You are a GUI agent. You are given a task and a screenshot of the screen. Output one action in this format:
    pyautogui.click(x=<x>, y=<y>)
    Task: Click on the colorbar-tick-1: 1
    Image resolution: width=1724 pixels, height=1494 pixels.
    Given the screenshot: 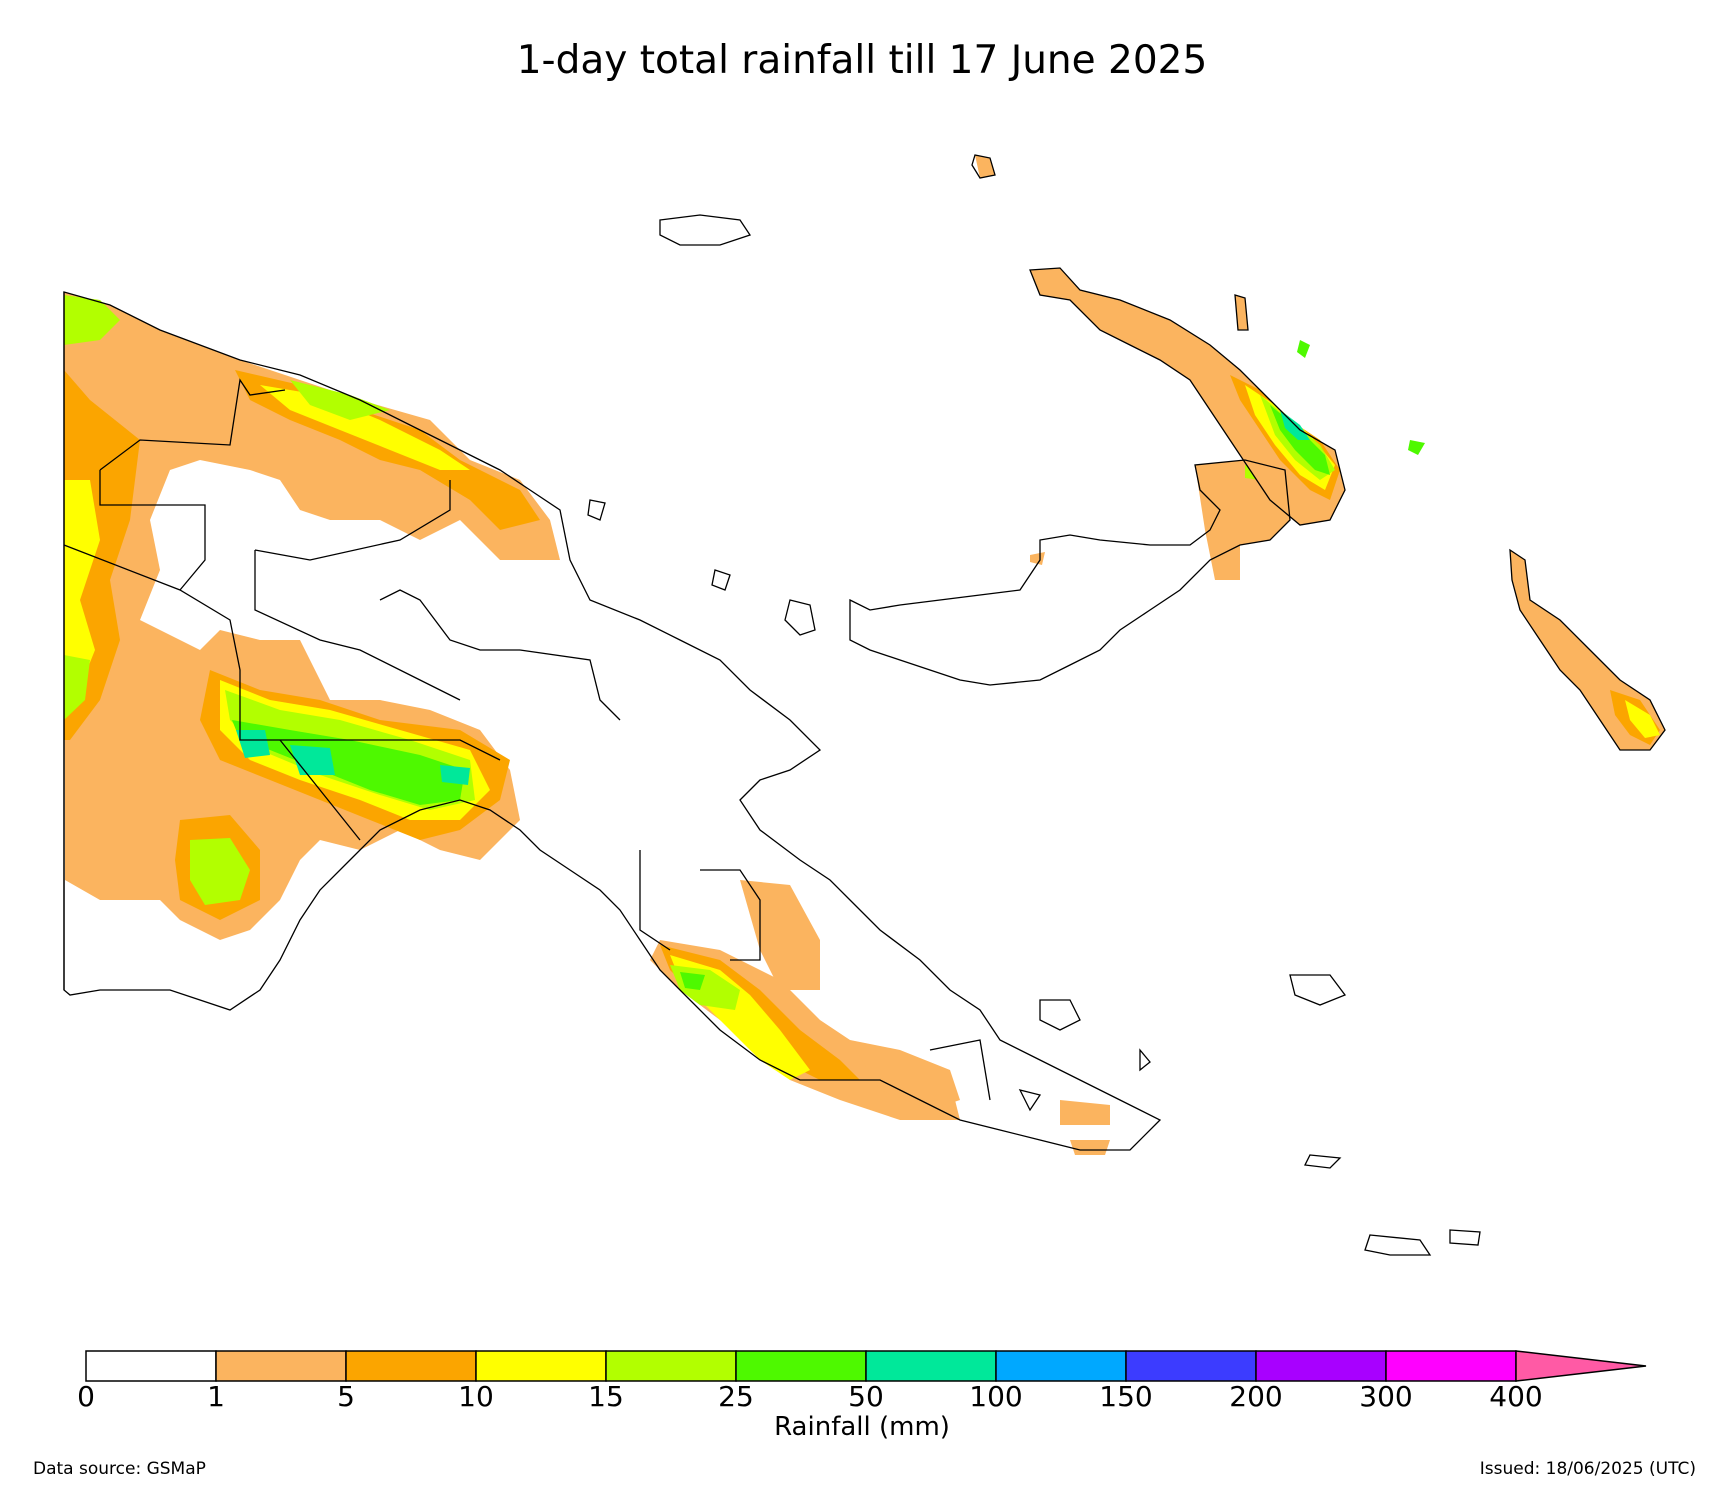 What is the action you would take?
    pyautogui.click(x=216, y=1396)
    